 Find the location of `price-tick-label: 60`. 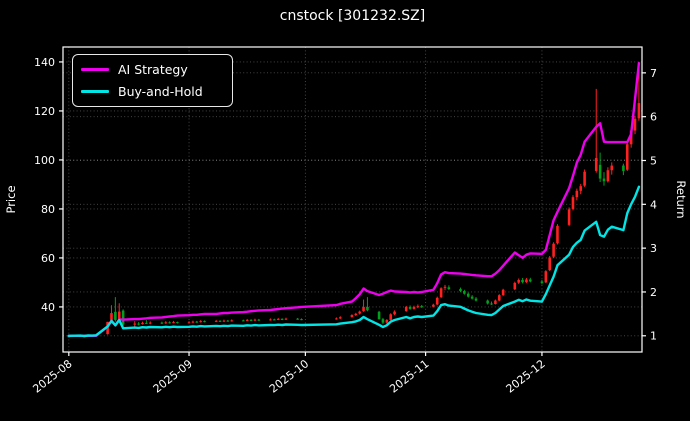

price-tick-label: 60 is located at coordinates (48, 258).